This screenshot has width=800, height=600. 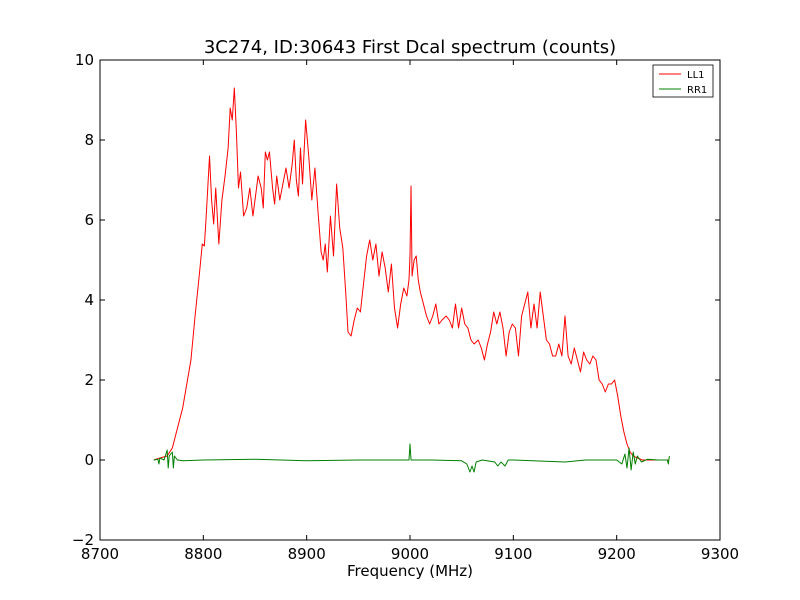 What do you see at coordinates (410, 554) in the screenshot?
I see `x-tick-label: 9000` at bounding box center [410, 554].